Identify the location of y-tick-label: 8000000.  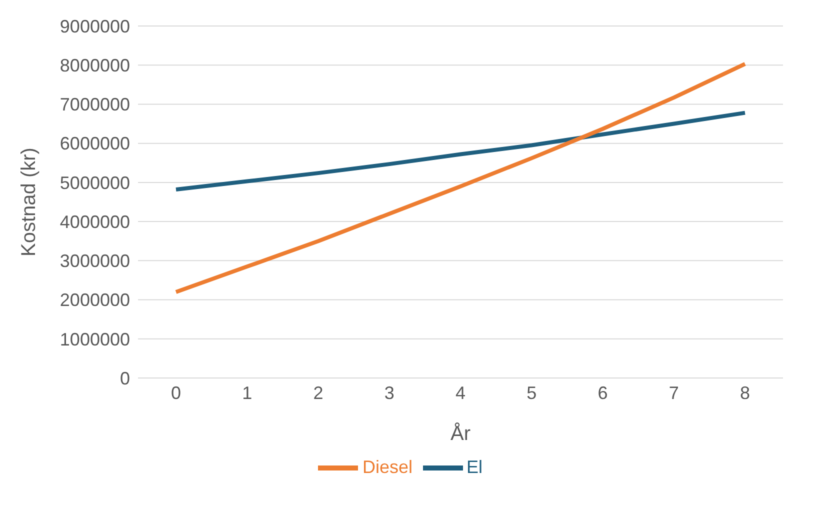
(95, 66).